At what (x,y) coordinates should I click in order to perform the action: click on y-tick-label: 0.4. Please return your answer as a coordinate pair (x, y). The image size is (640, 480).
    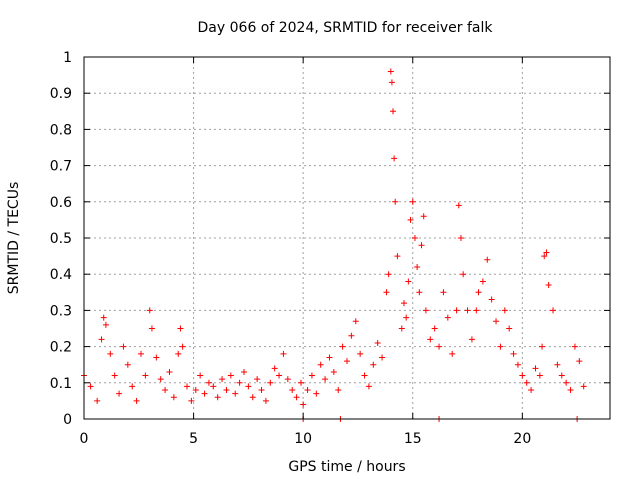
    Looking at the image, I should click on (61, 275).